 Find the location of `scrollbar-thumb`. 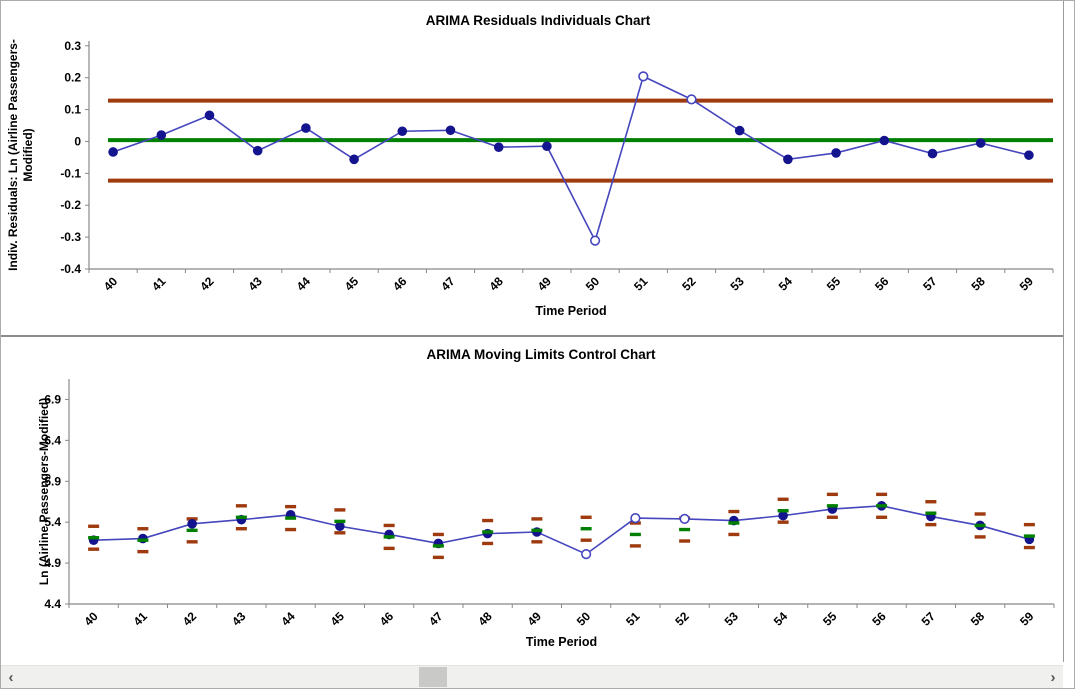

scrollbar-thumb is located at coordinates (433, 677).